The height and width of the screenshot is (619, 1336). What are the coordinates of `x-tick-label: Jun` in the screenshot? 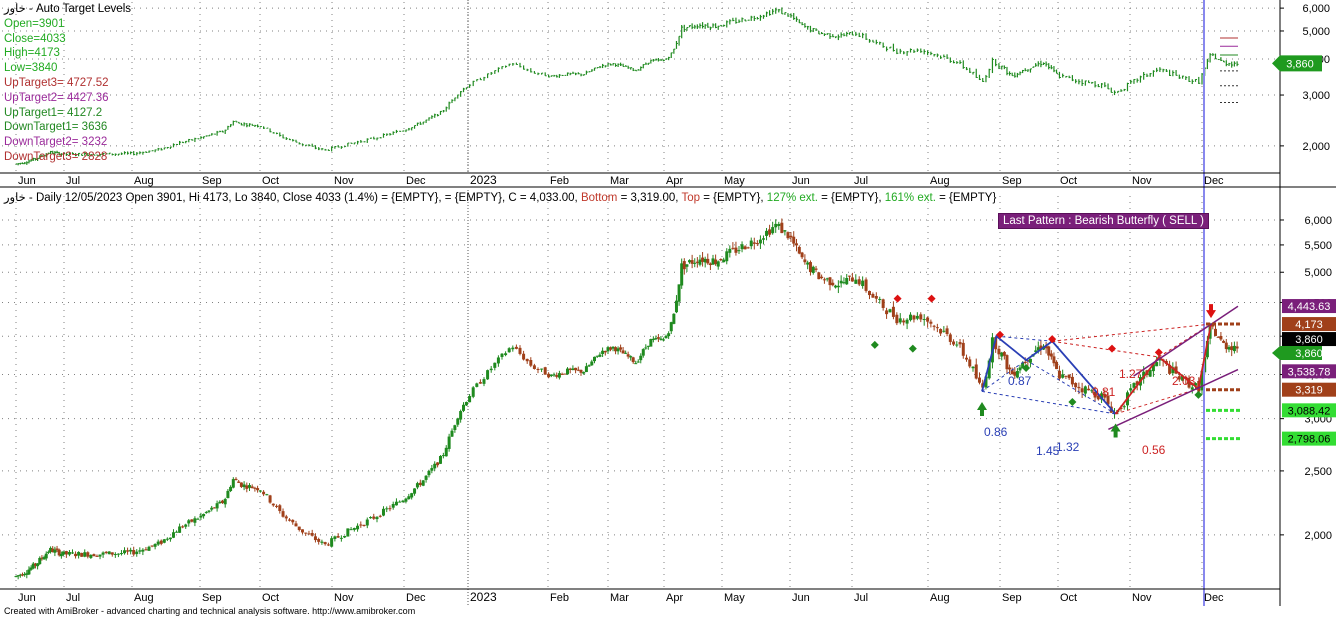 It's located at (801, 598).